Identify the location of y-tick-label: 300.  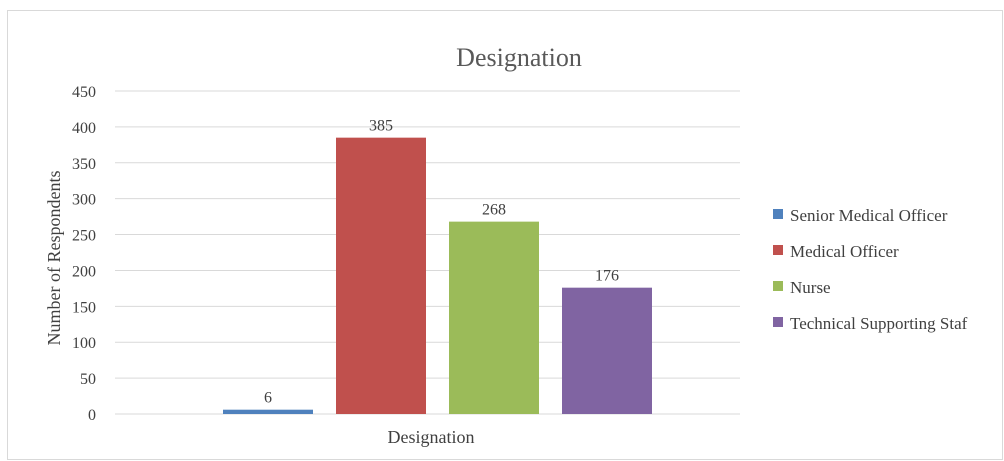
(84, 200).